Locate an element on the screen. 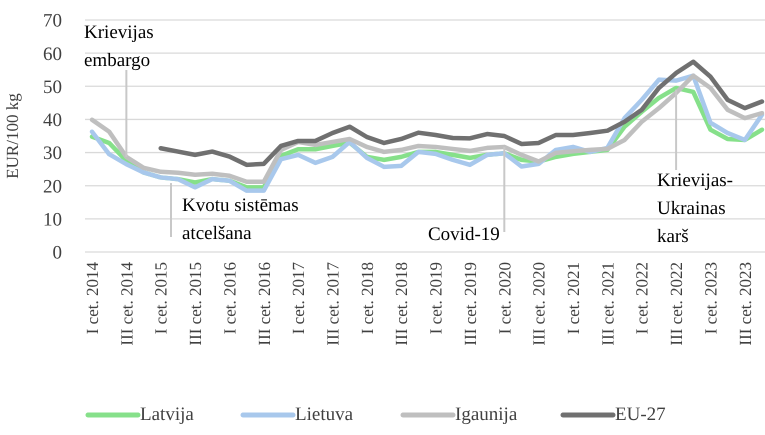 The image size is (765, 435). x-tick-label: III cet. 2022 is located at coordinates (676, 304).